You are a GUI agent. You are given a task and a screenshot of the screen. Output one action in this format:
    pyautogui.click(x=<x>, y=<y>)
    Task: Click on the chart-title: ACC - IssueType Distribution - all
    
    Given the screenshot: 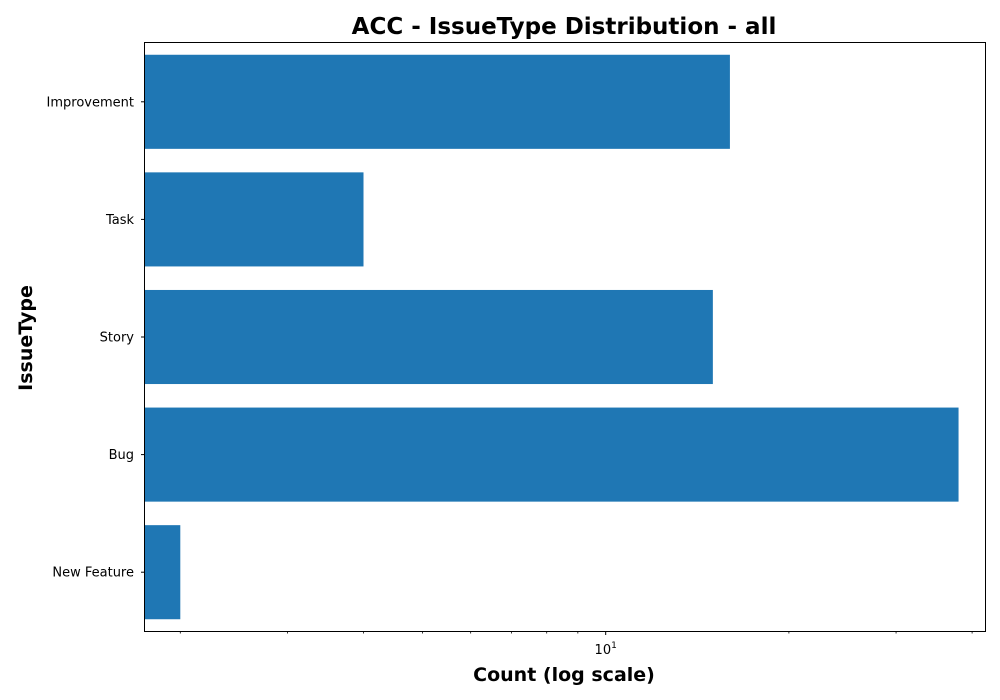 What is the action you would take?
    pyautogui.click(x=564, y=27)
    